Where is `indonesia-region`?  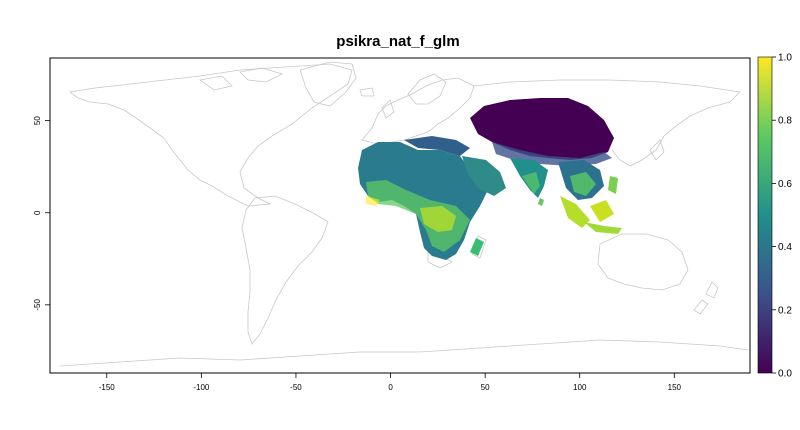
indonesia-region is located at coordinates (575, 212).